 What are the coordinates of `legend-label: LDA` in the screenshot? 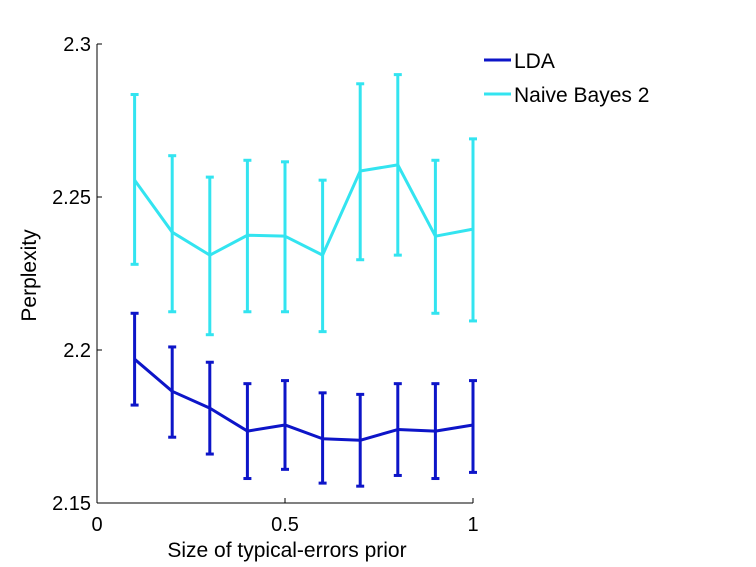 It's located at (534, 61).